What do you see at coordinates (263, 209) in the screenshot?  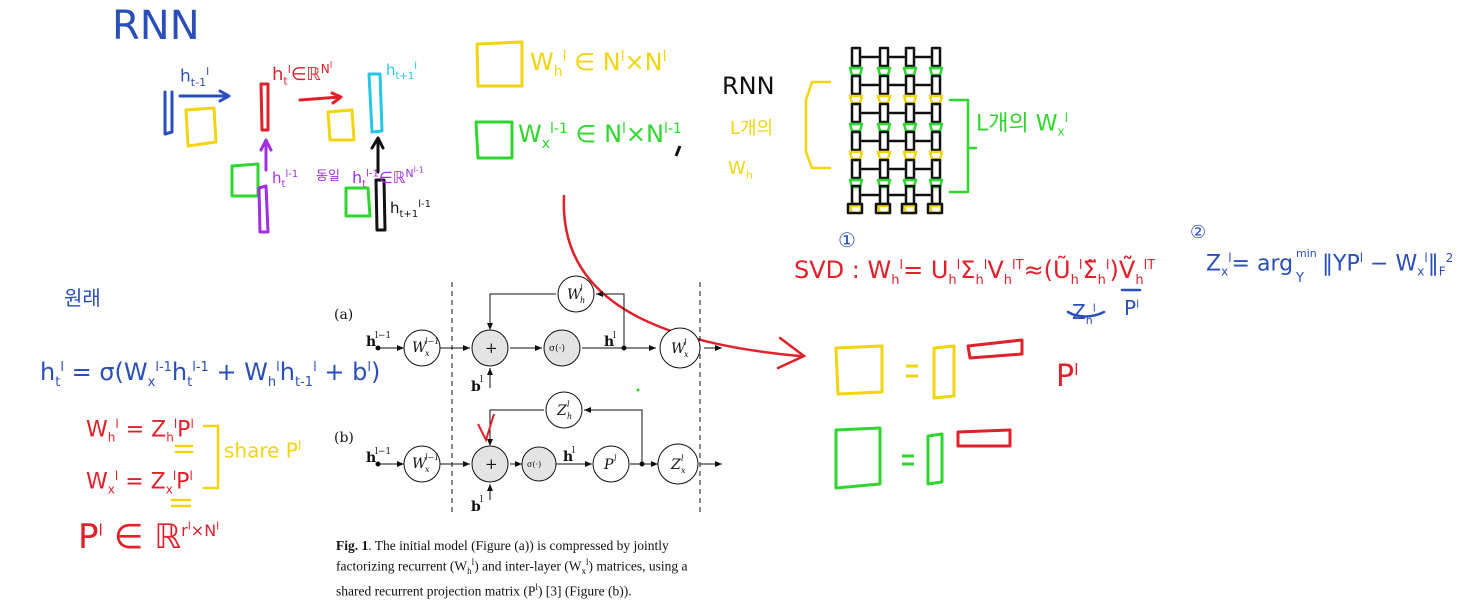 I see `h-lower-vector` at bounding box center [263, 209].